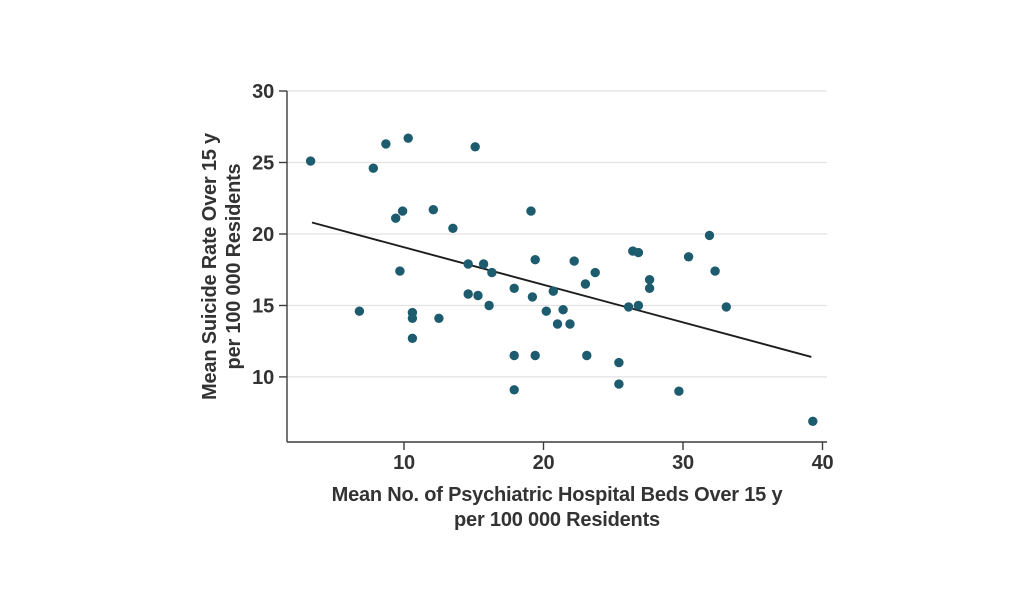 This screenshot has height=594, width=1024. What do you see at coordinates (234, 266) in the screenshot?
I see `y-axis-title: per 100 000 Residents` at bounding box center [234, 266].